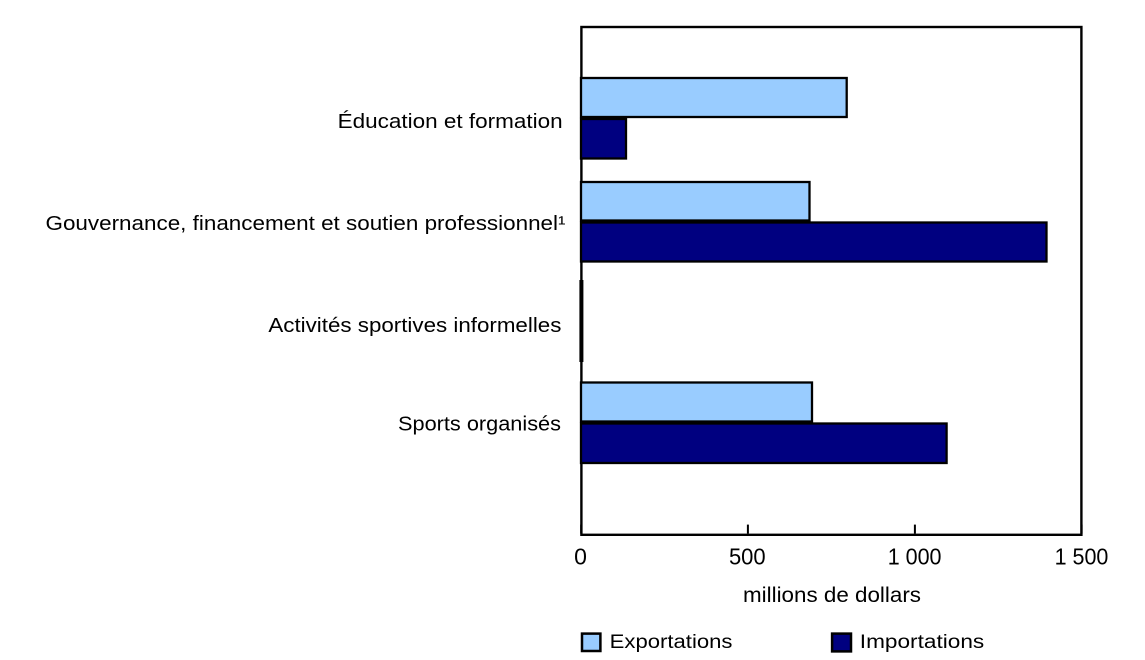 The image size is (1145, 660). What do you see at coordinates (671, 642) in the screenshot?
I see `svg-text: Exportations` at bounding box center [671, 642].